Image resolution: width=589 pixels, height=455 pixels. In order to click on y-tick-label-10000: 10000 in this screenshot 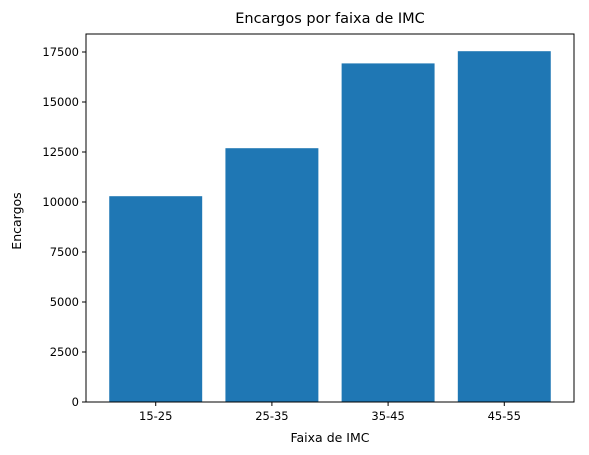, I will do `click(60, 202)`.